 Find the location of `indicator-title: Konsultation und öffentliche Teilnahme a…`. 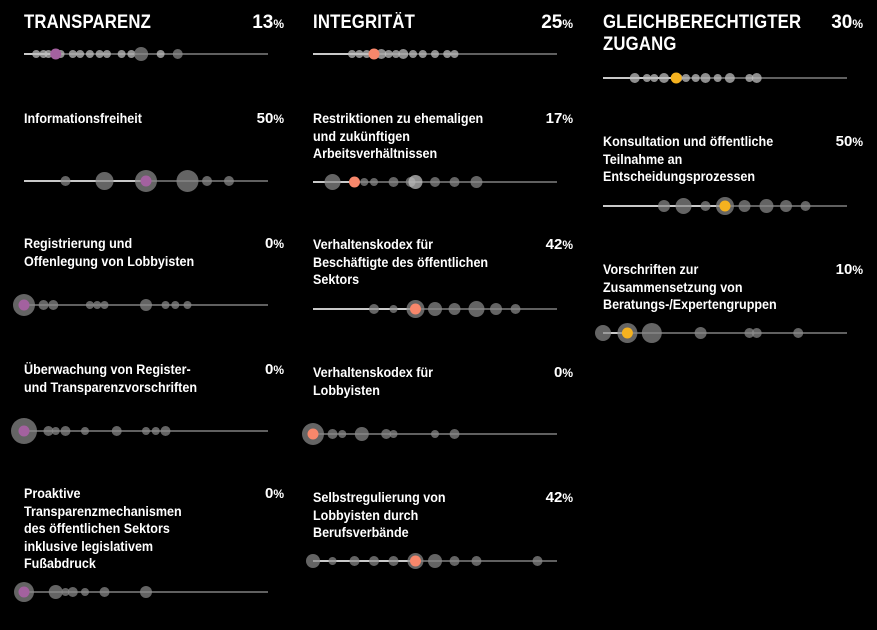

indicator-title: Konsultation und öffentliche Teilnahme a… is located at coordinates (688, 159).